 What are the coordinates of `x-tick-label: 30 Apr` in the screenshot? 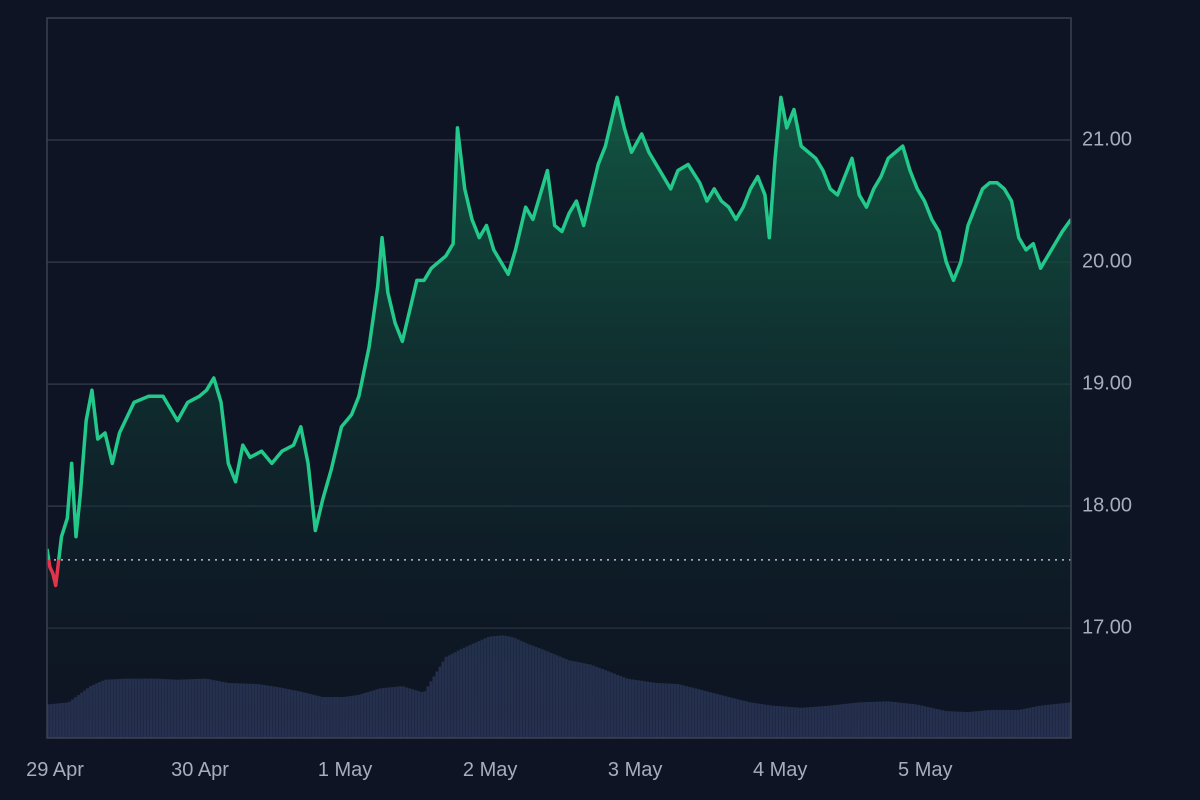 It's located at (200, 770).